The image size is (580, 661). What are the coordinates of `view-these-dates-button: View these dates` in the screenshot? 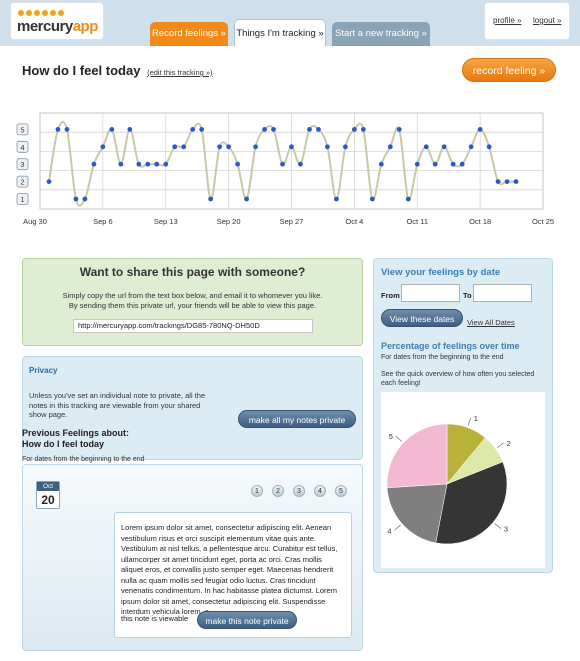 It's located at (422, 318).